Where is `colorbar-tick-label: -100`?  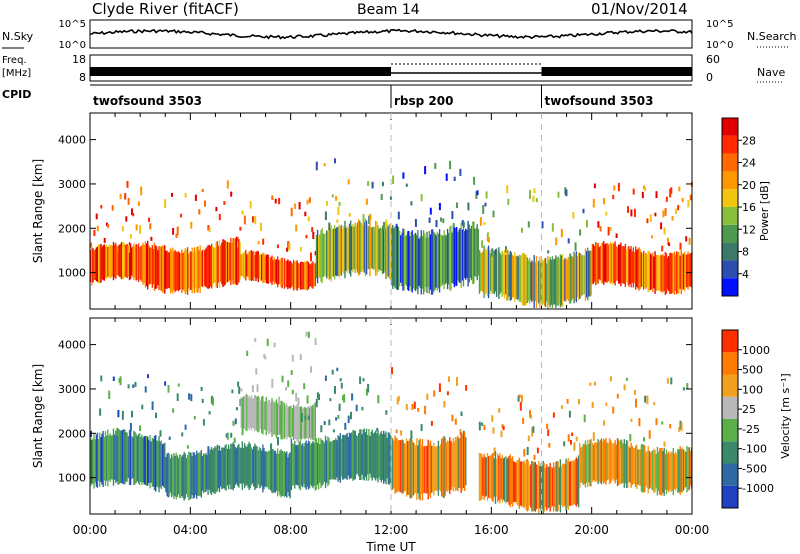 colorbar-tick-label: -100 is located at coordinates (754, 449).